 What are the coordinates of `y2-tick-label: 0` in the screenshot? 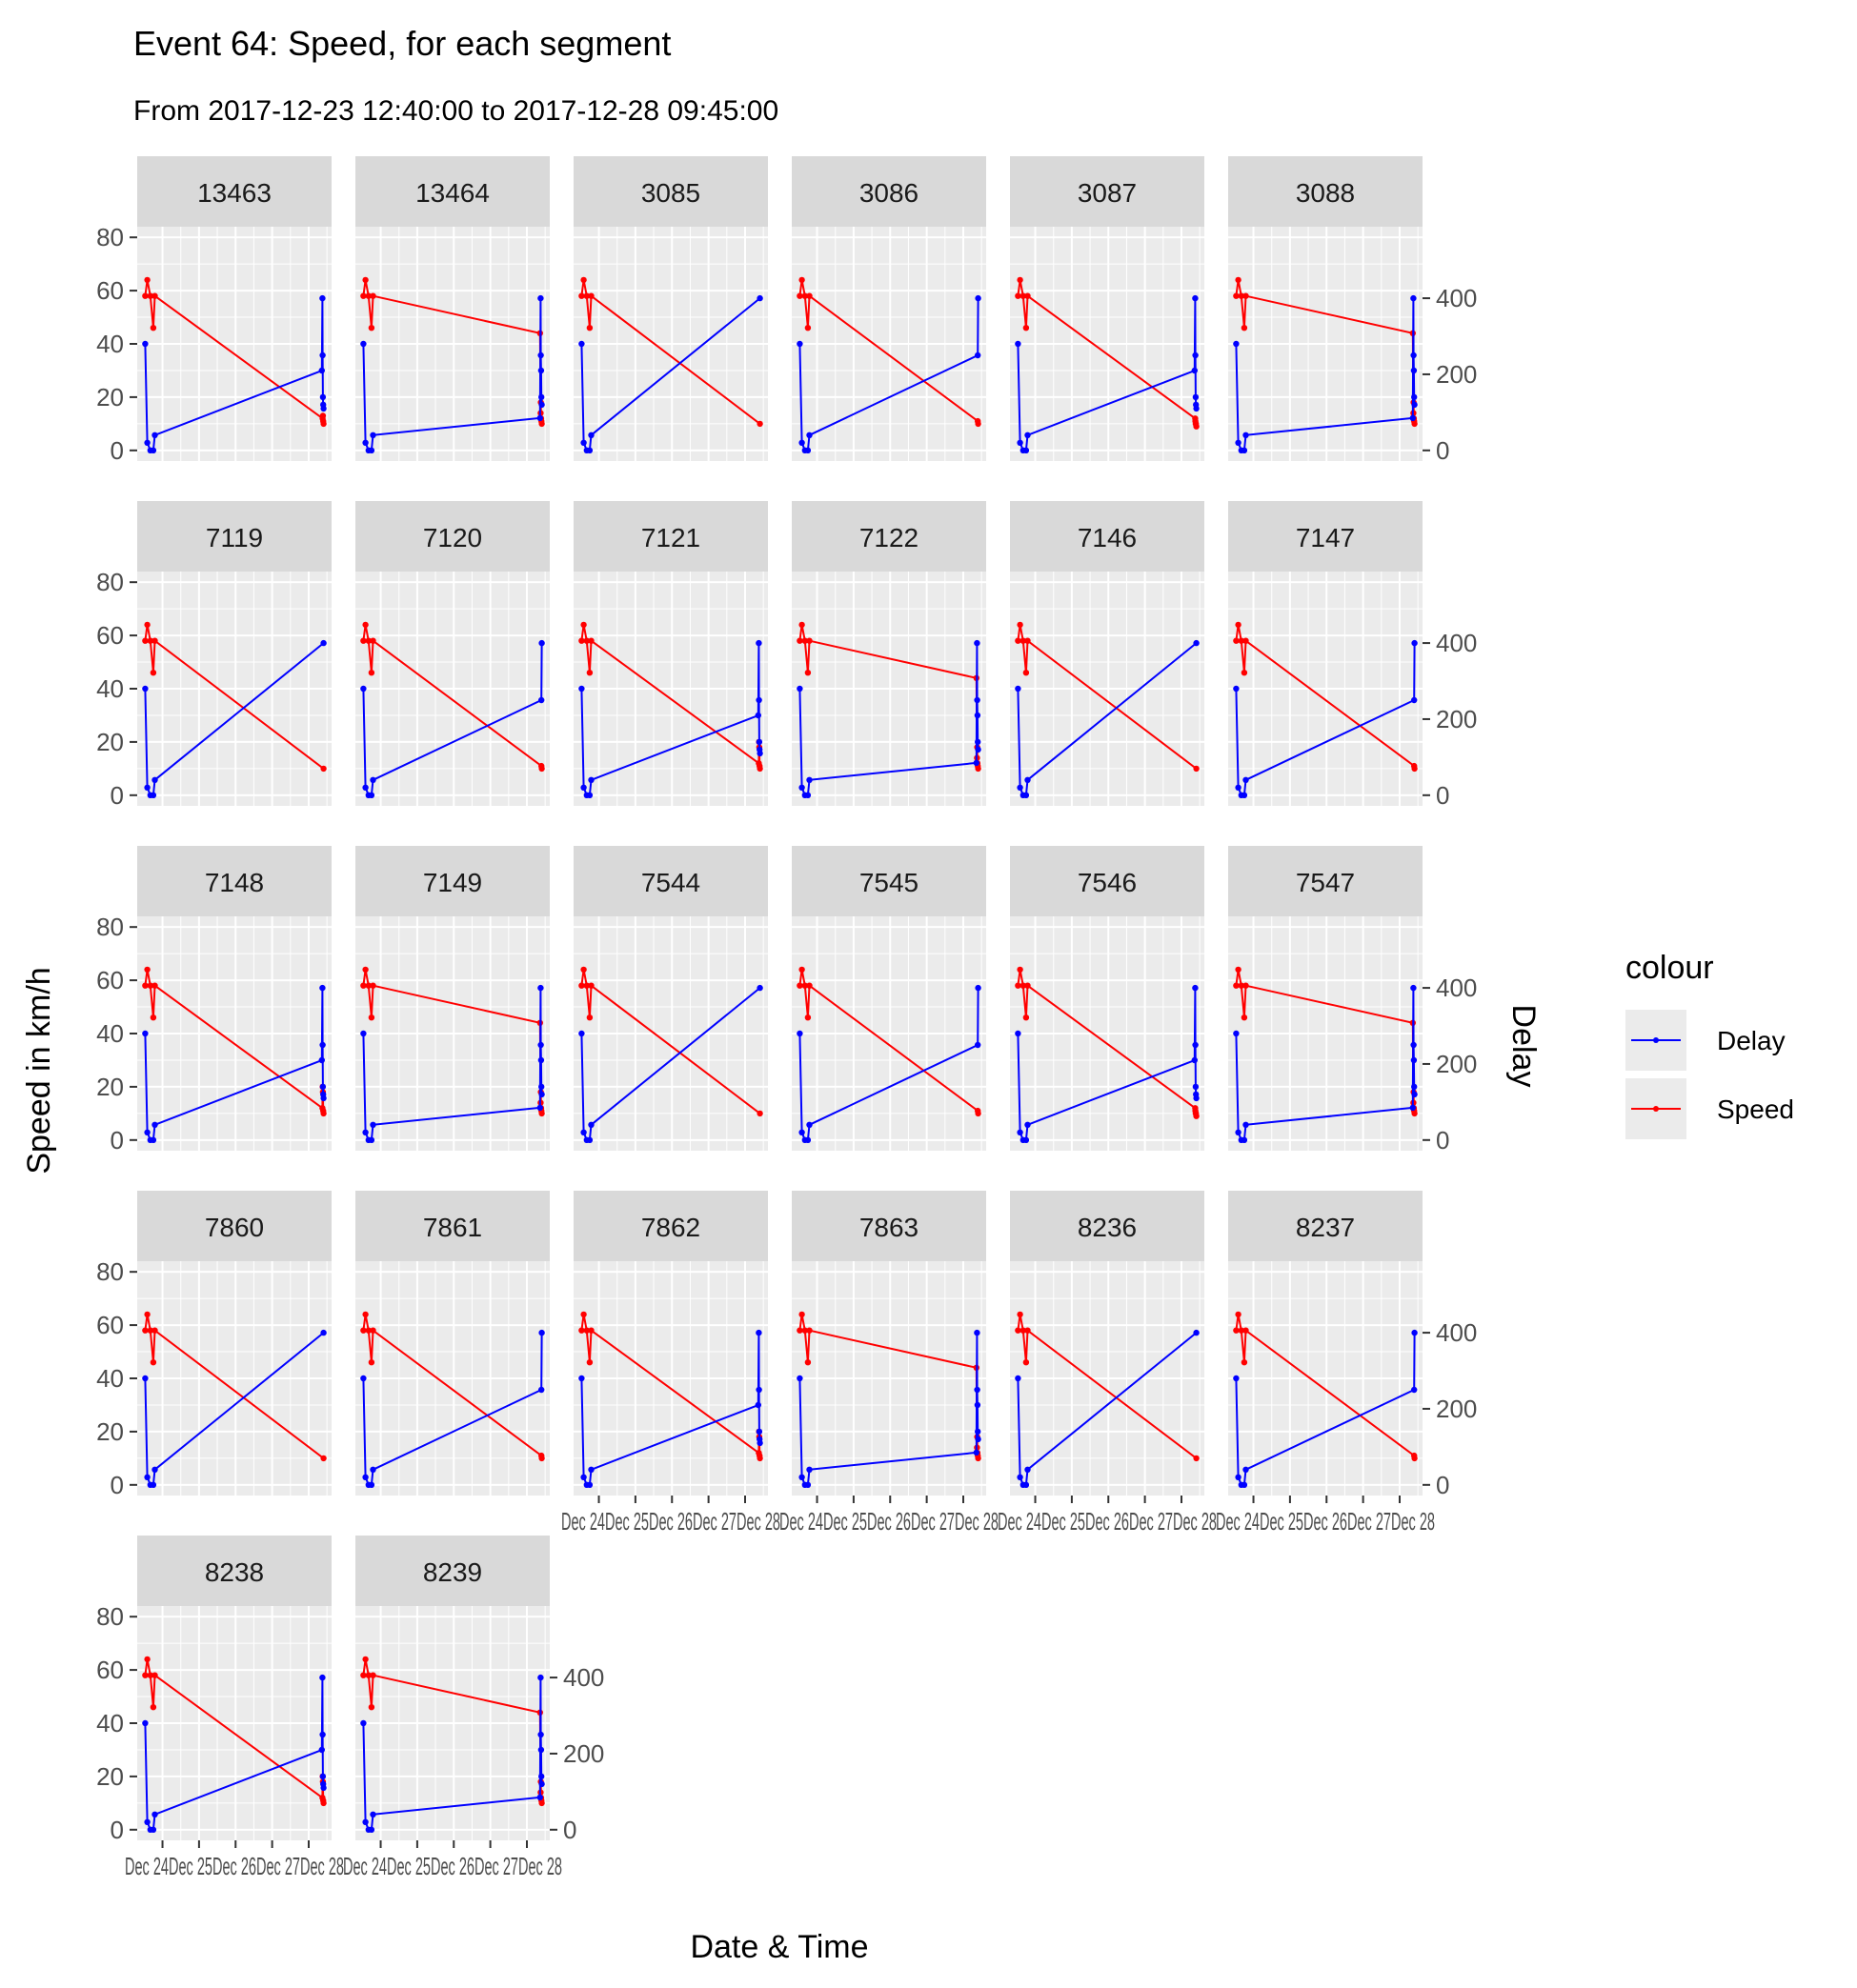 It's located at (569, 1830).